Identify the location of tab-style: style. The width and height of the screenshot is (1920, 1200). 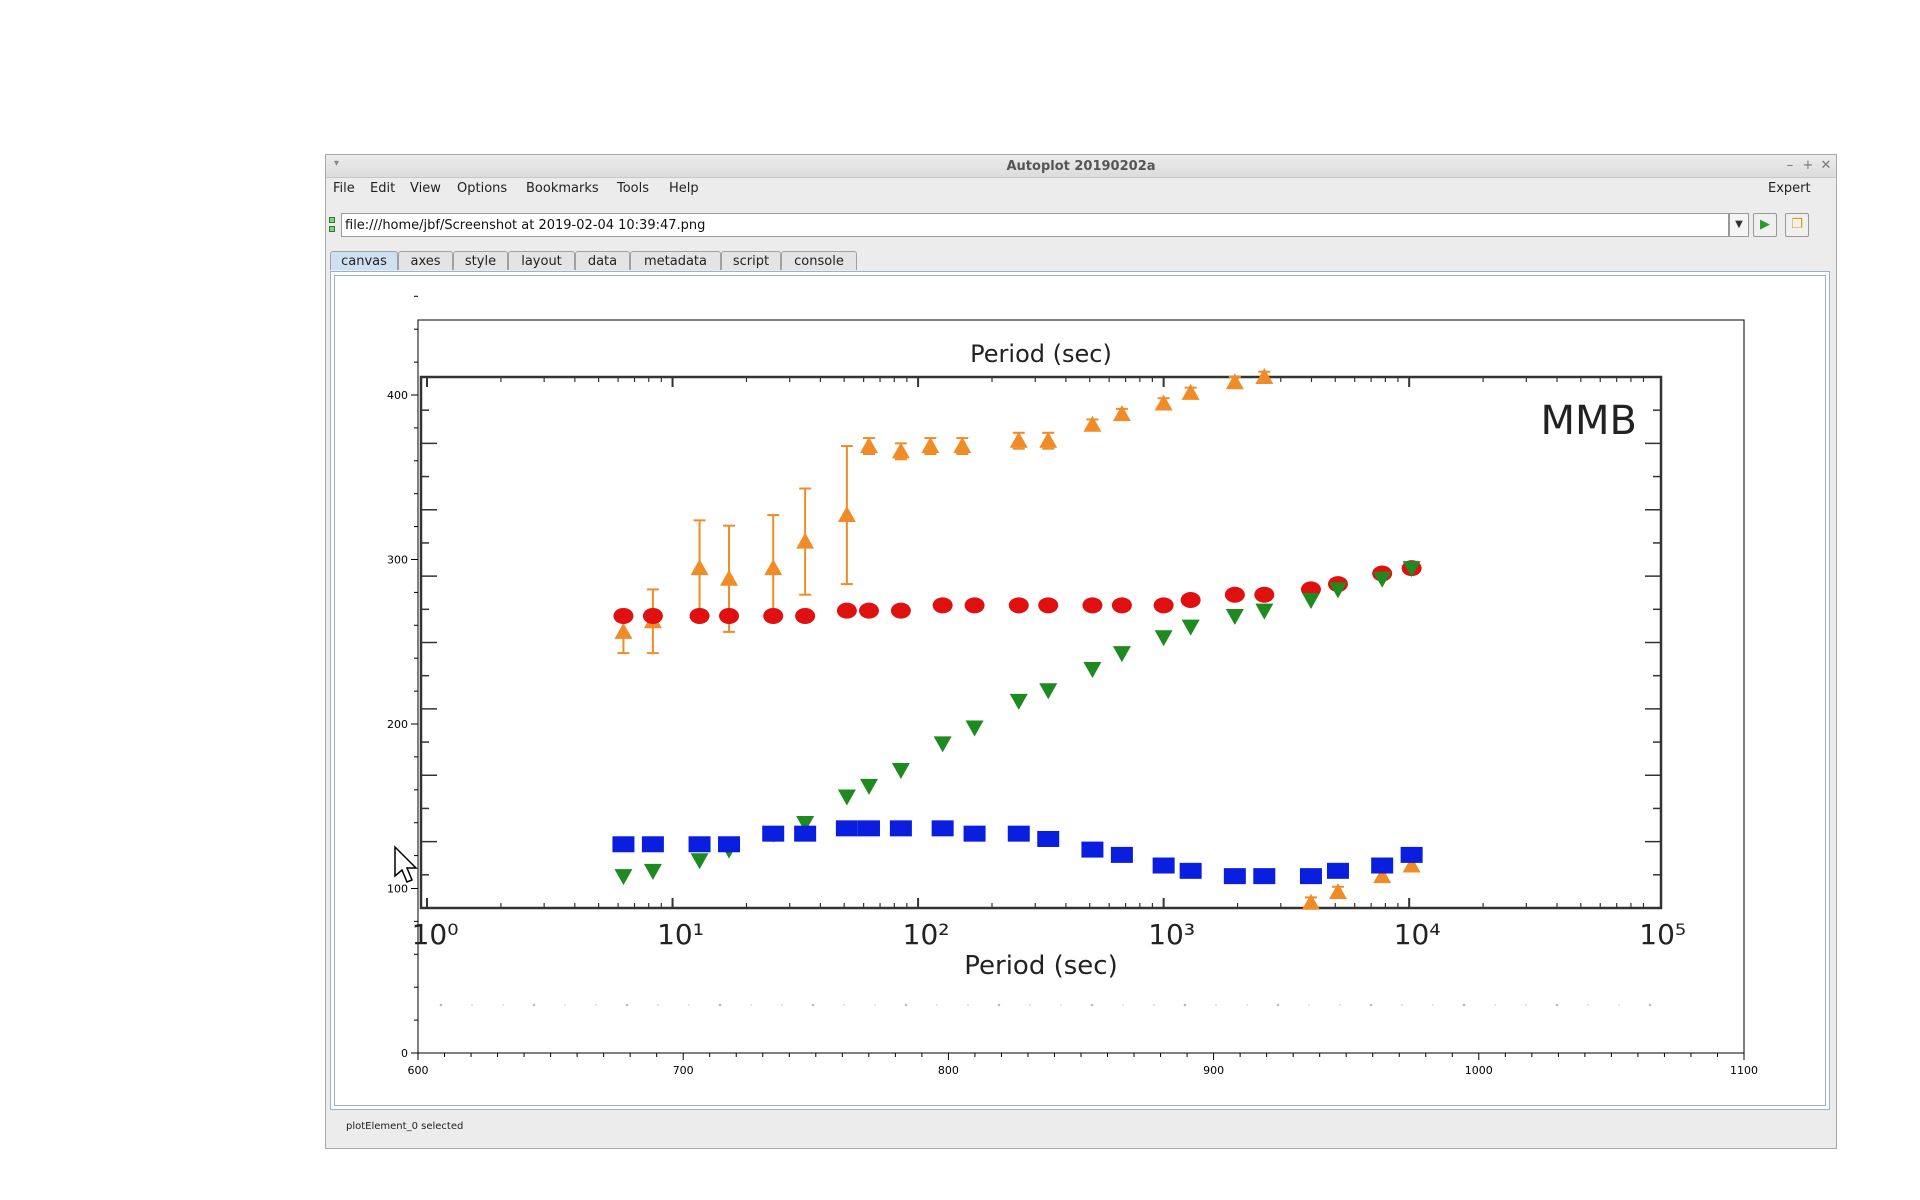
(480, 260).